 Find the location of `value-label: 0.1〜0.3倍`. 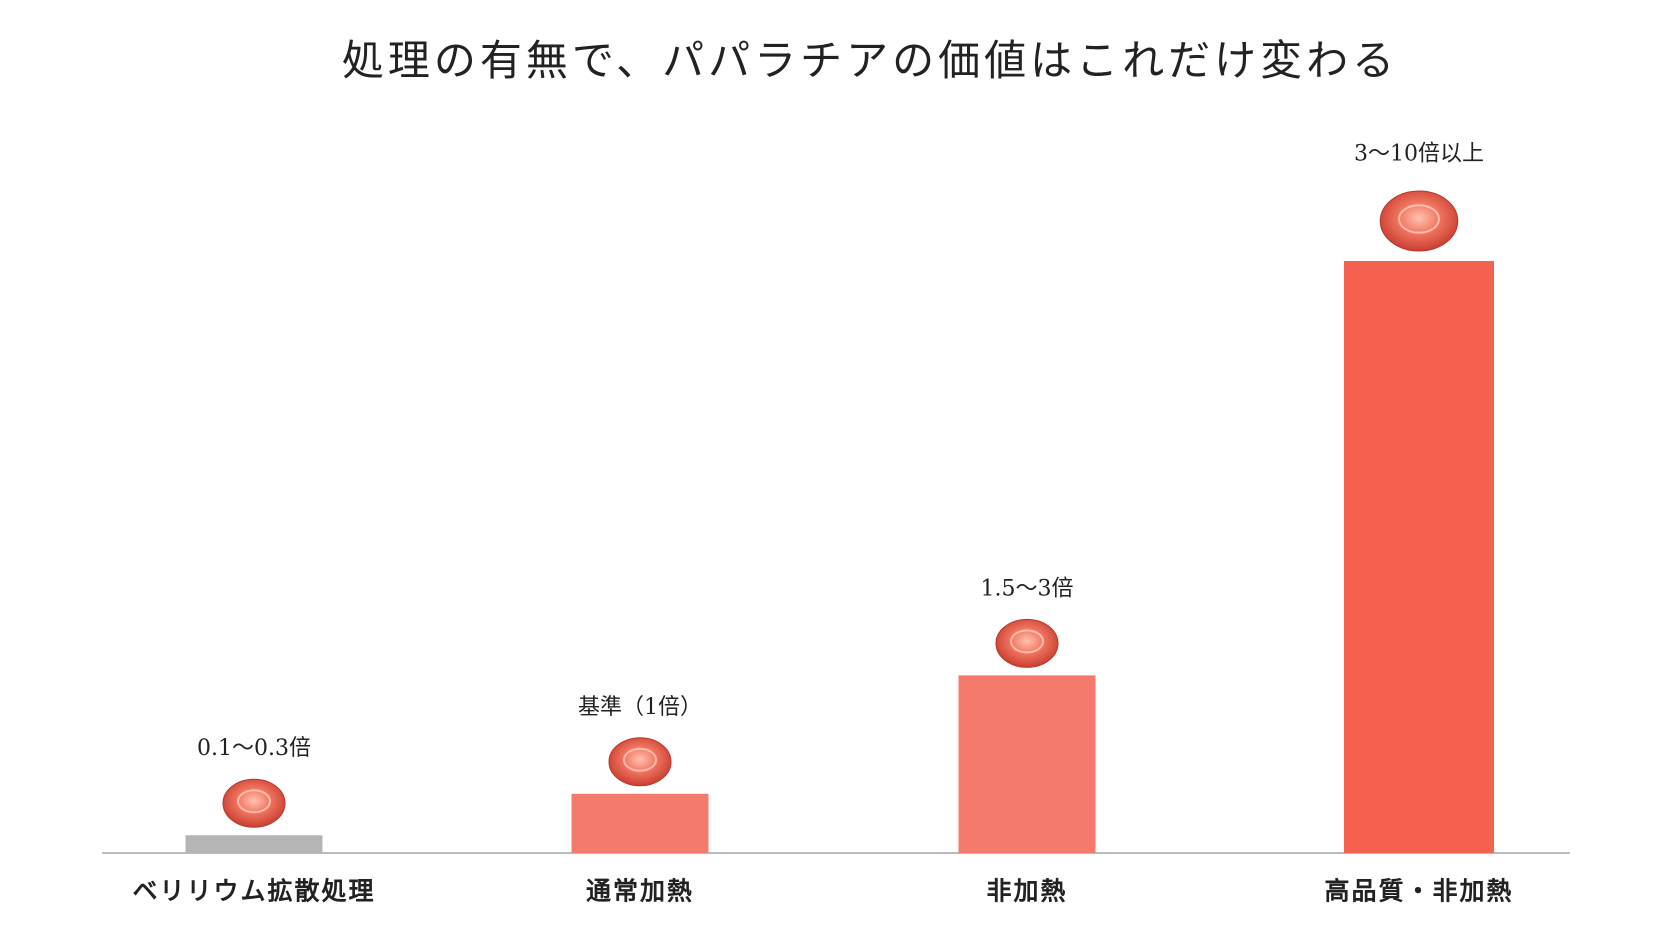

value-label: 0.1〜0.3倍 is located at coordinates (254, 748).